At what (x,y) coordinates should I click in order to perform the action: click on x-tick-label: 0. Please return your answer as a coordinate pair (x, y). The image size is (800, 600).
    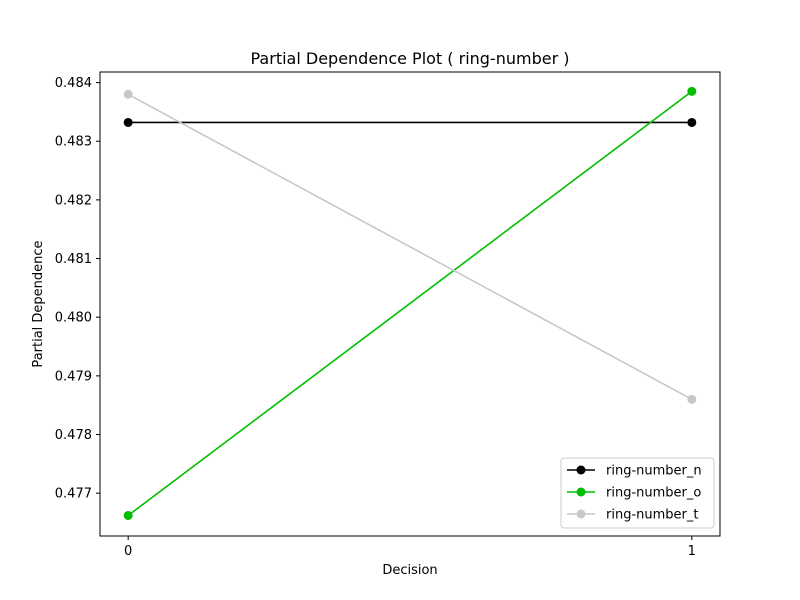
    Looking at the image, I should click on (128, 551).